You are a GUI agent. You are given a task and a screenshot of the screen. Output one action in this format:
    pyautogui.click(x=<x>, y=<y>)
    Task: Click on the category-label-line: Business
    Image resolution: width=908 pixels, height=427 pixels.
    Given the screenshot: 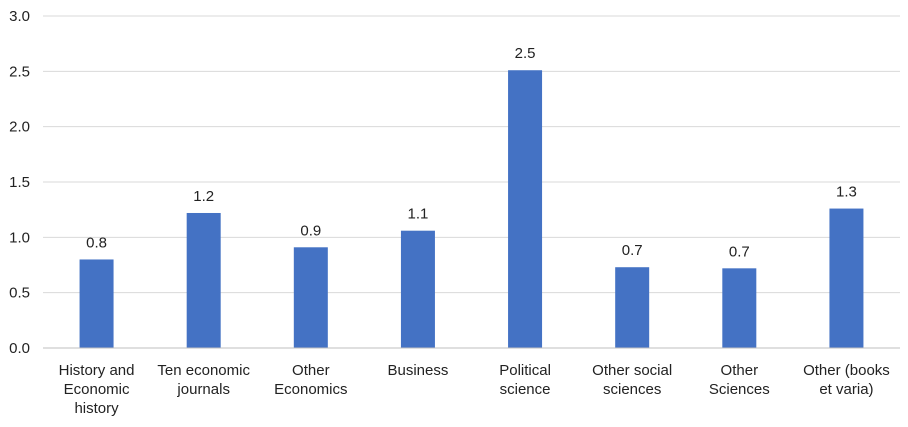 What is the action you would take?
    pyautogui.click(x=418, y=370)
    